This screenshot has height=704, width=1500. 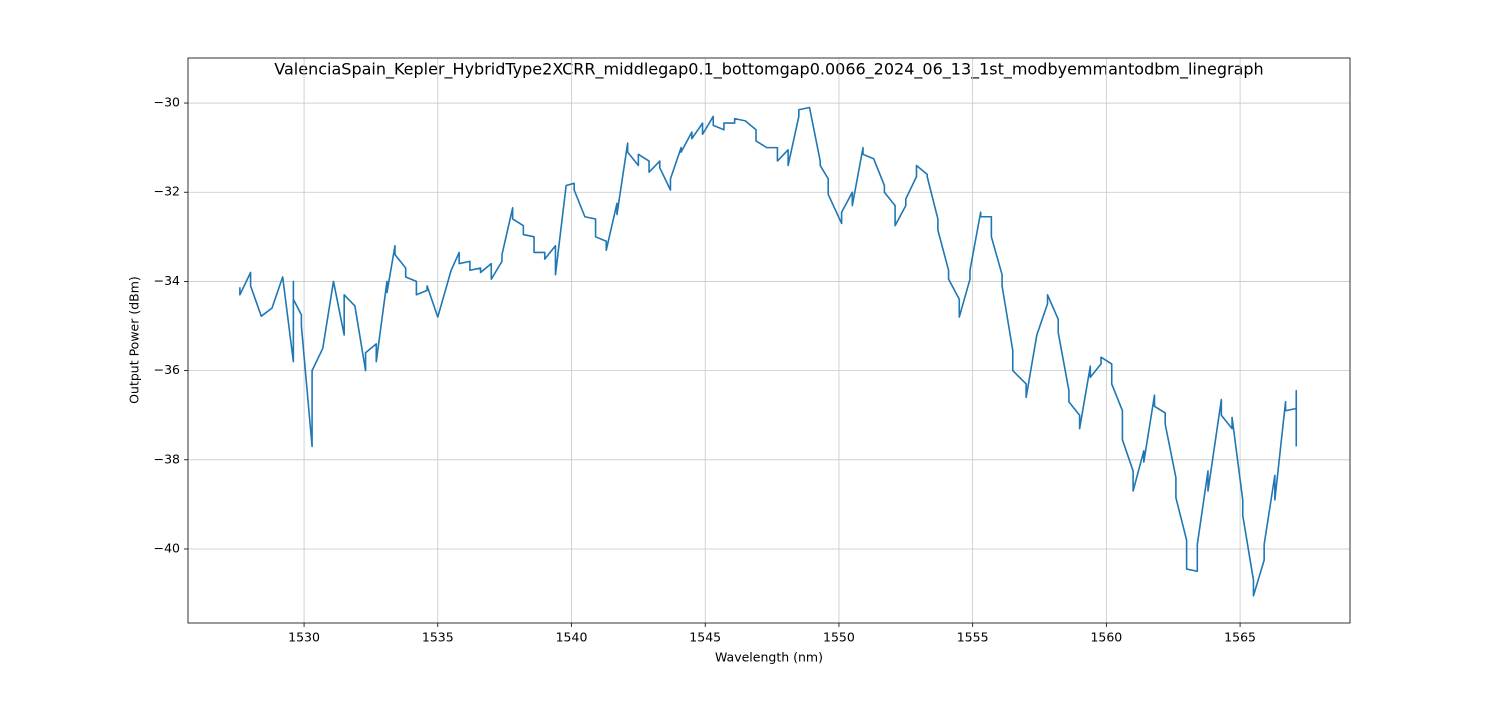 I want to click on x-tick-label: 1560, so click(x=1106, y=637).